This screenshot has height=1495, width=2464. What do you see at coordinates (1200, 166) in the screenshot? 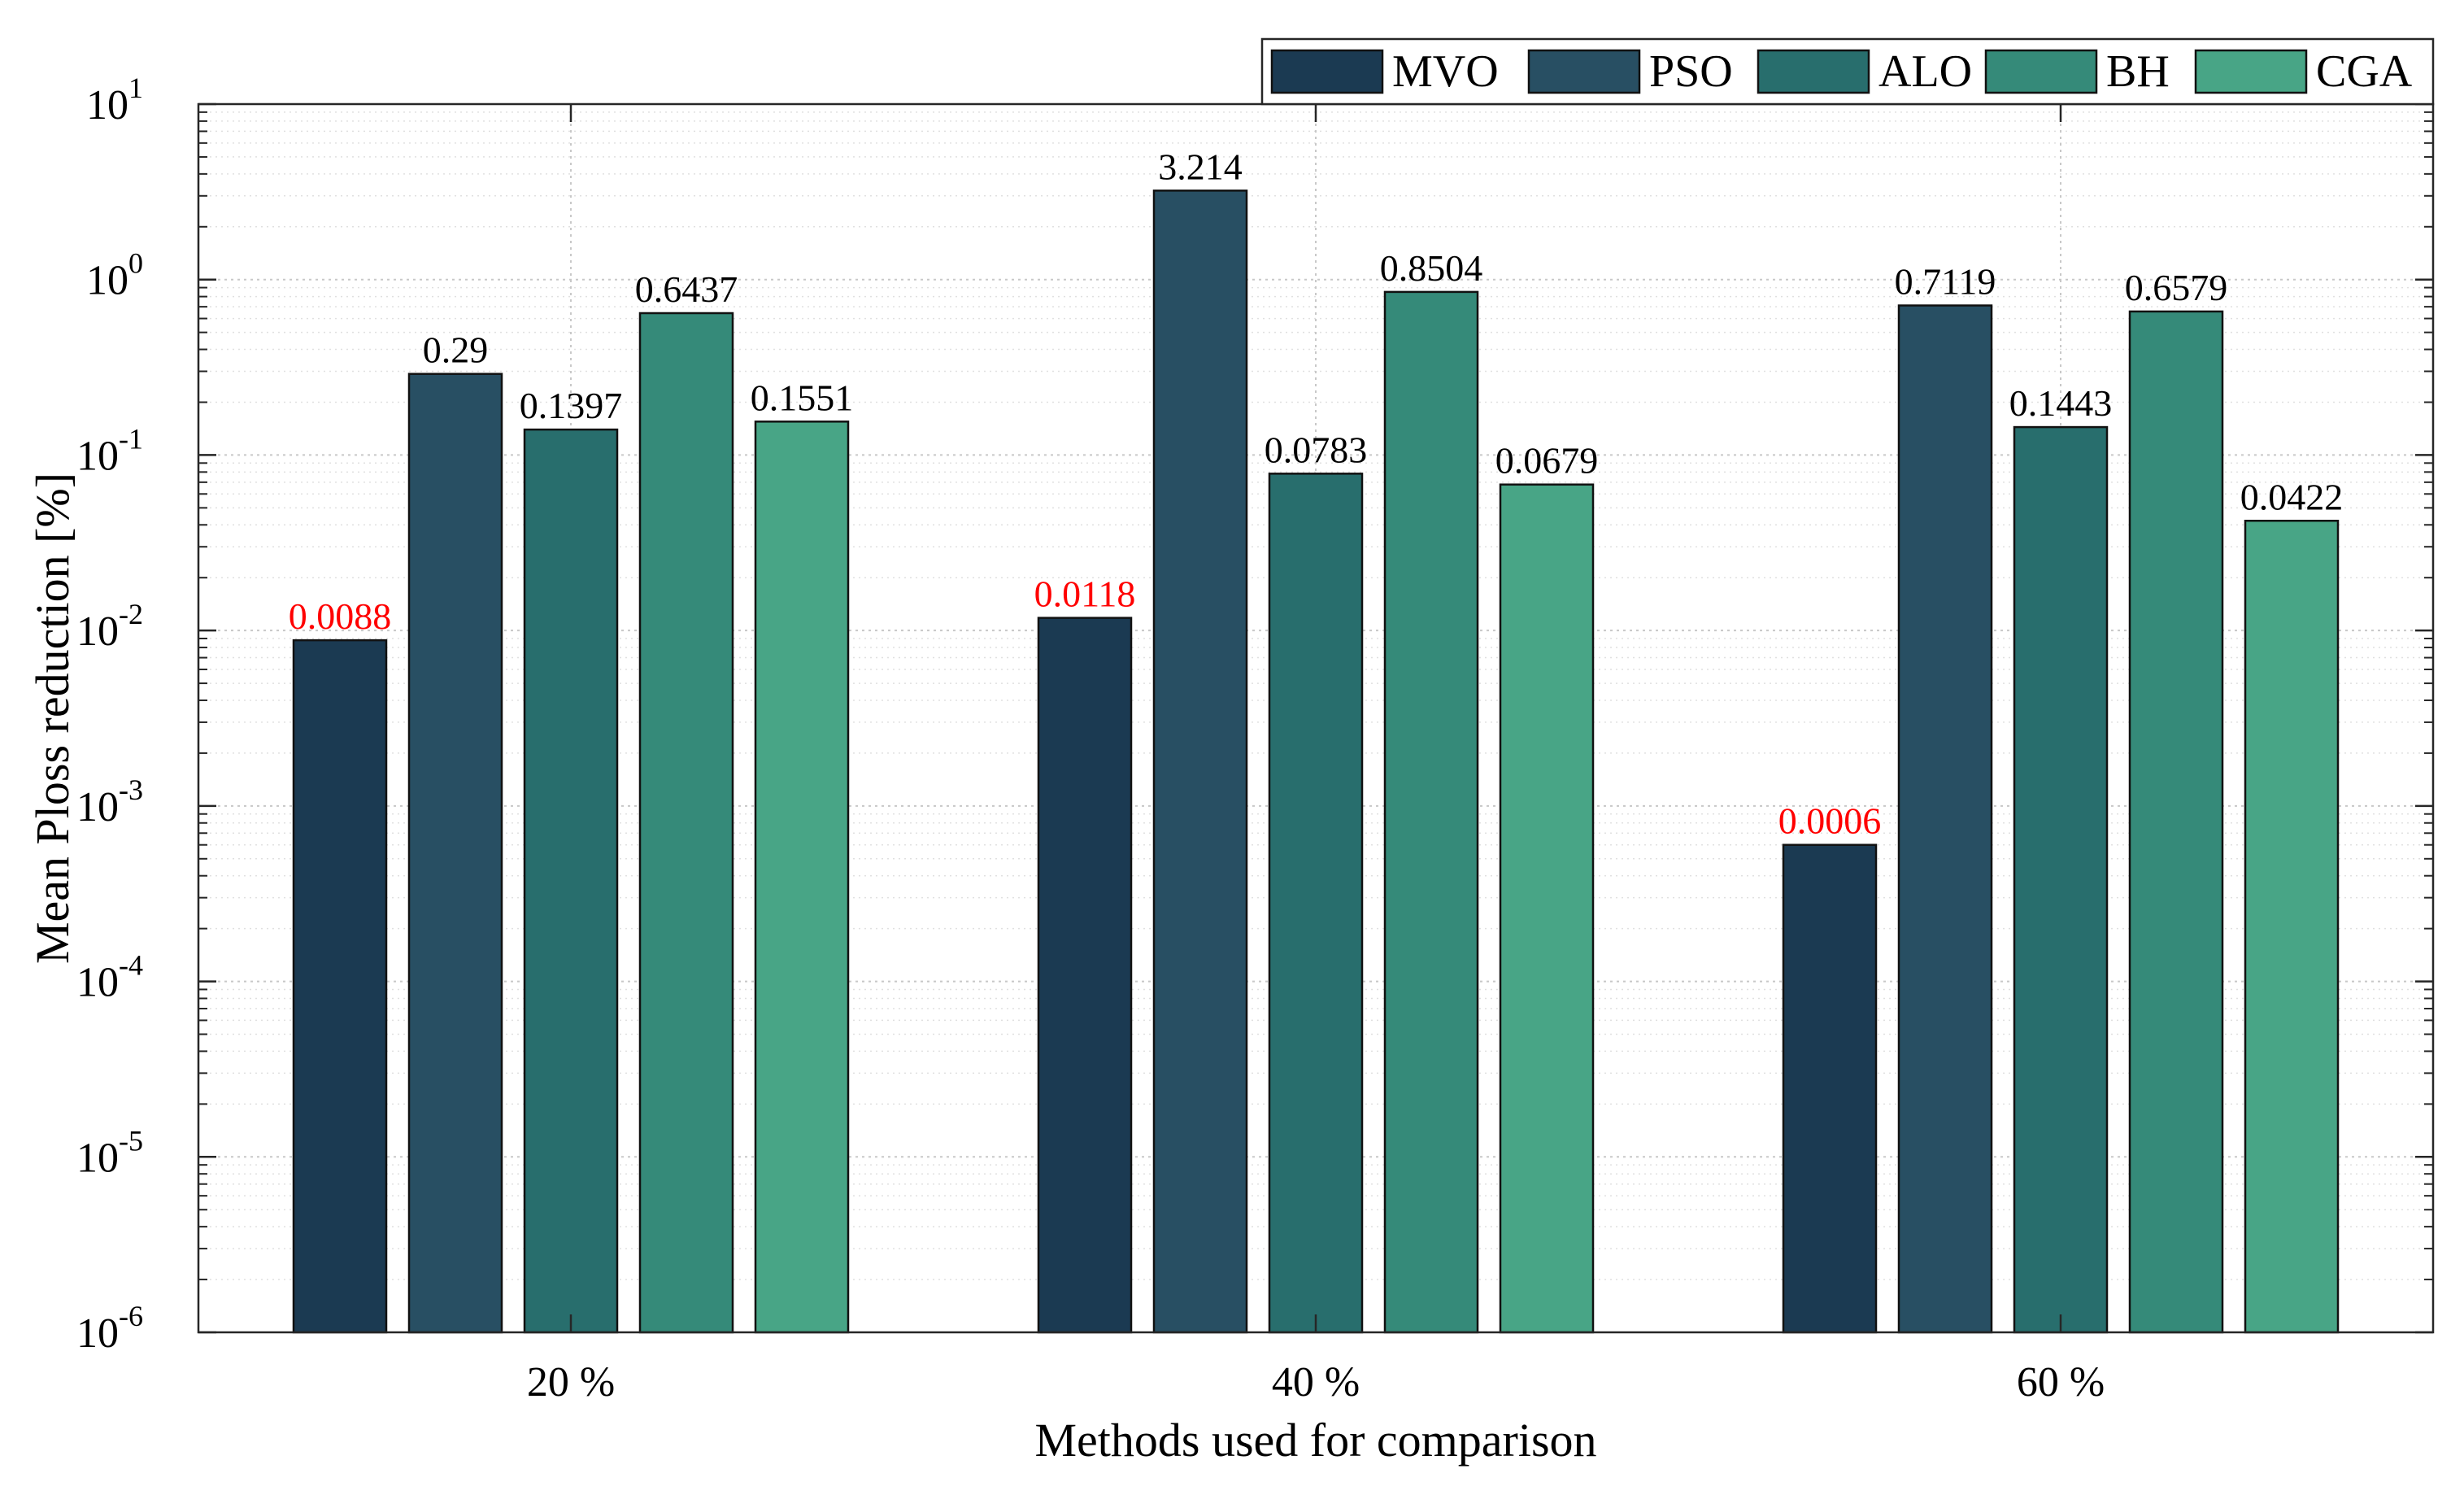
I see `data-label: 3.214` at bounding box center [1200, 166].